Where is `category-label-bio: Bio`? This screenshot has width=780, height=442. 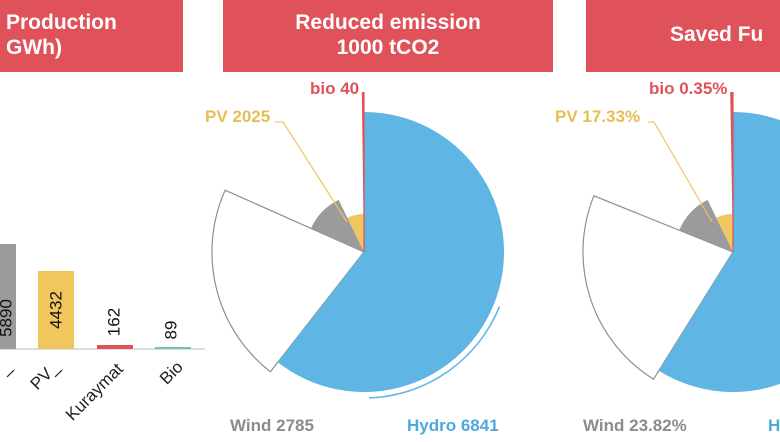
category-label-bio: Bio is located at coordinates (171, 372).